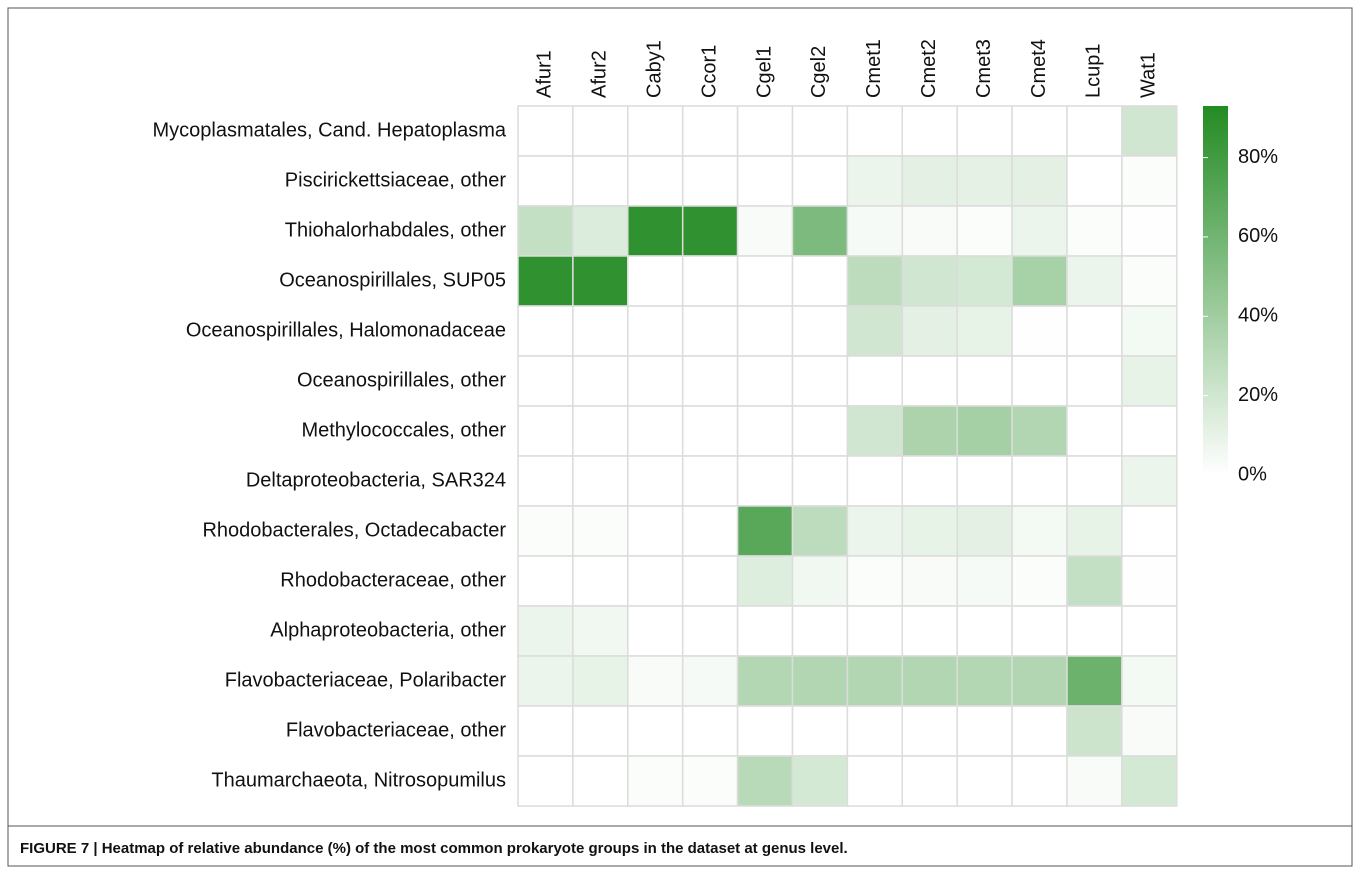 The width and height of the screenshot is (1360, 874). I want to click on colorbar-tick-label: 0%, so click(1252, 474).